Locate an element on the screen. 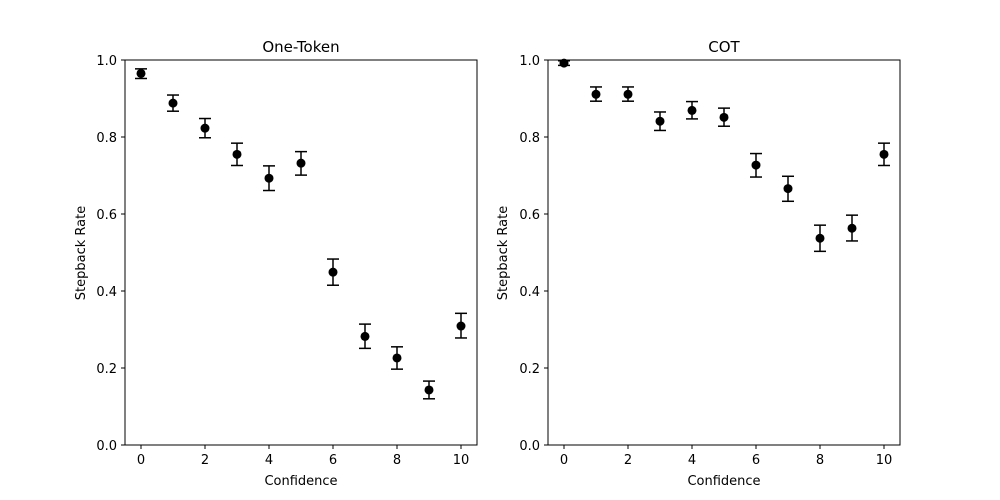  data-points is located at coordinates (724, 155).